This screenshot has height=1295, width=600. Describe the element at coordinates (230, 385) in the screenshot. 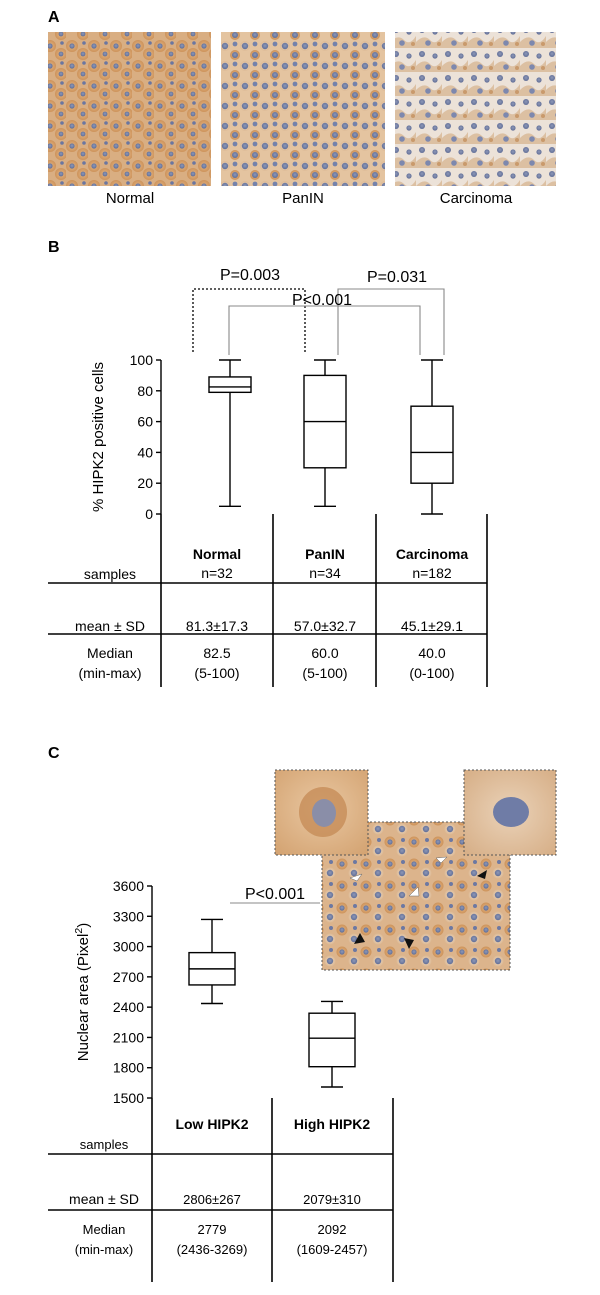

I see `box-normal` at that location.